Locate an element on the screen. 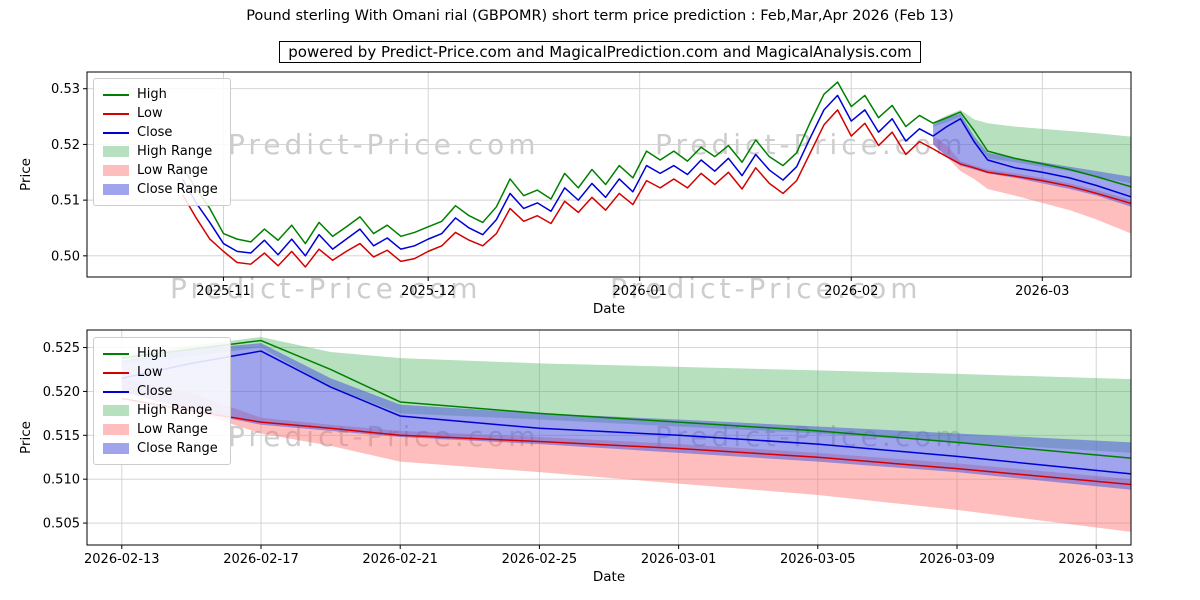  close-range-band is located at coordinates (1032, 160).